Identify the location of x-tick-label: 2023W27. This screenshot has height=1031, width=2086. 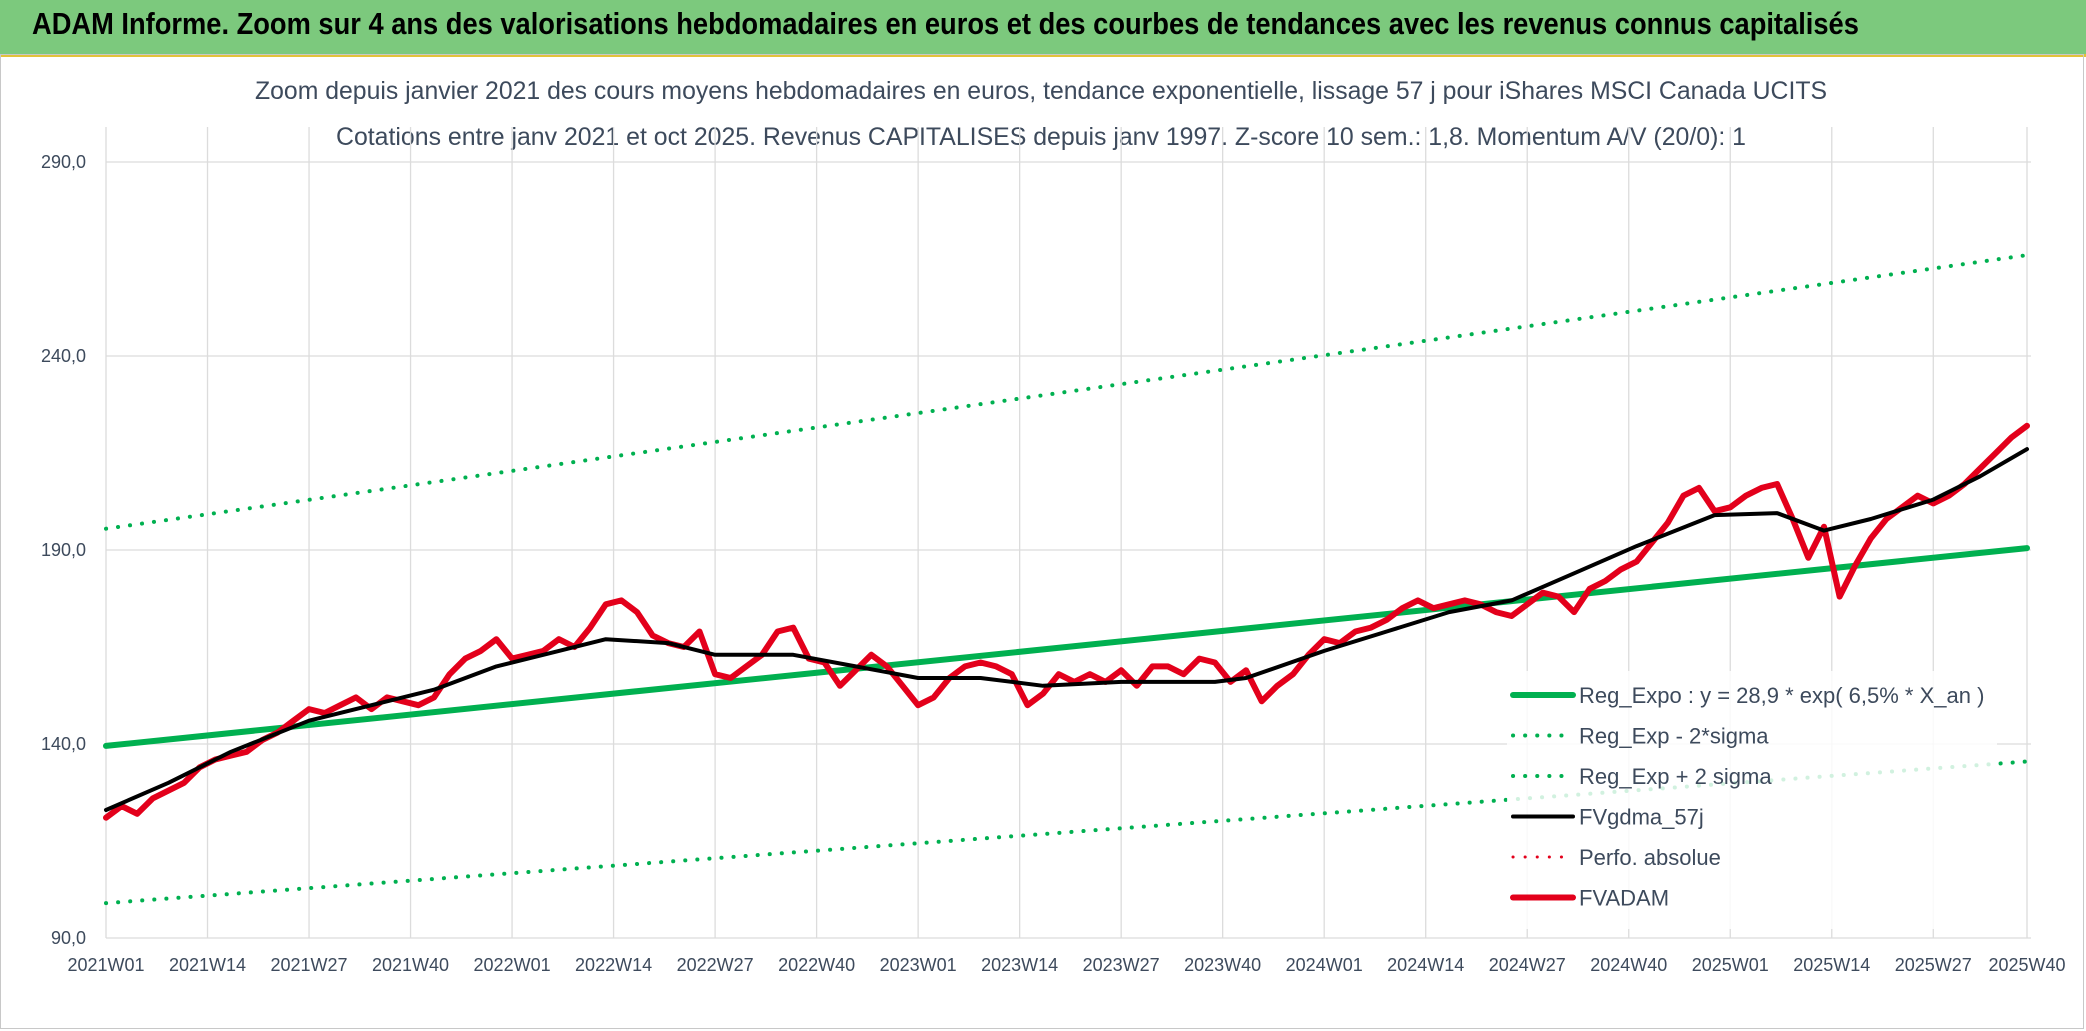
(1121, 965).